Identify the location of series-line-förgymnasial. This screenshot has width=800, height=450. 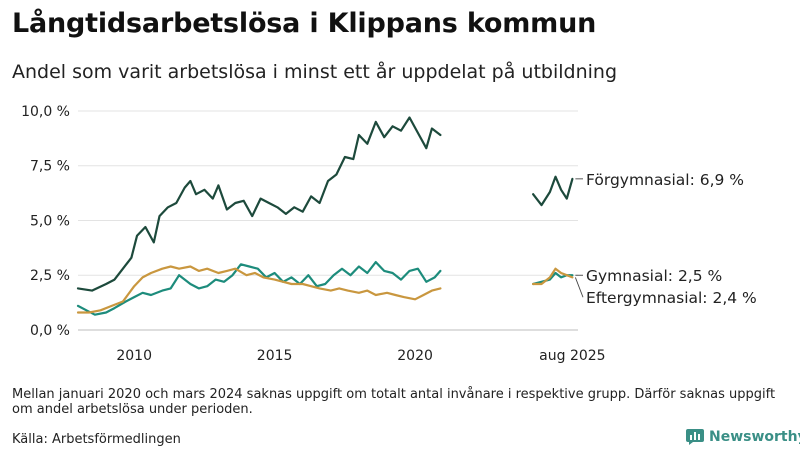
(553, 191).